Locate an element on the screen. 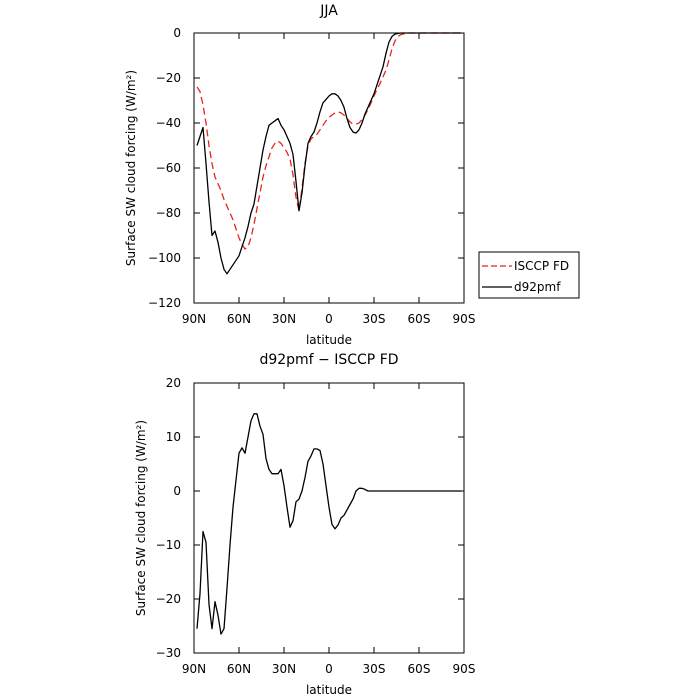 The image size is (700, 700). top-y-tick-label: −80 is located at coordinates (168, 213).